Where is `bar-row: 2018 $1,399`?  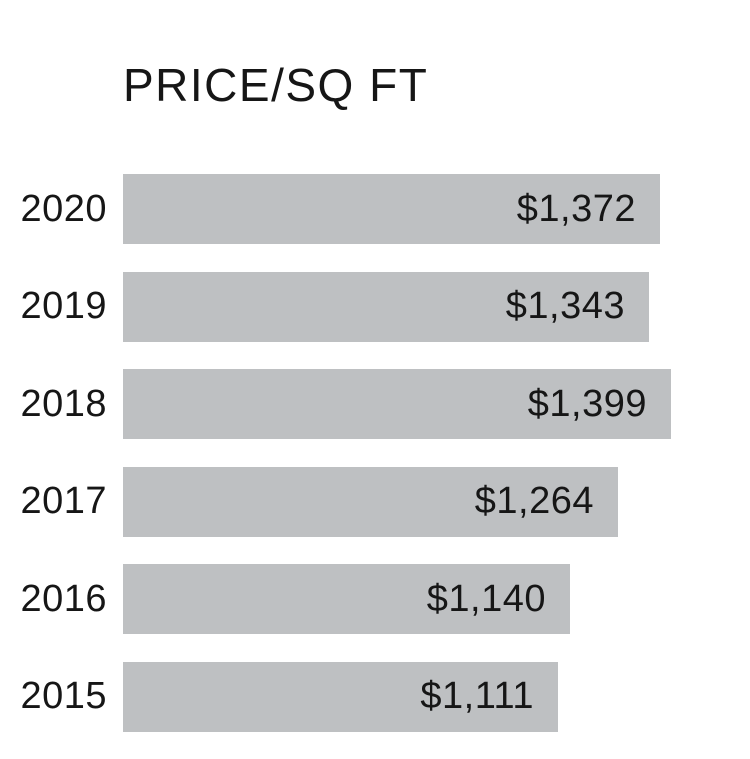
bar-row: 2018 $1,399 is located at coordinates (375, 404).